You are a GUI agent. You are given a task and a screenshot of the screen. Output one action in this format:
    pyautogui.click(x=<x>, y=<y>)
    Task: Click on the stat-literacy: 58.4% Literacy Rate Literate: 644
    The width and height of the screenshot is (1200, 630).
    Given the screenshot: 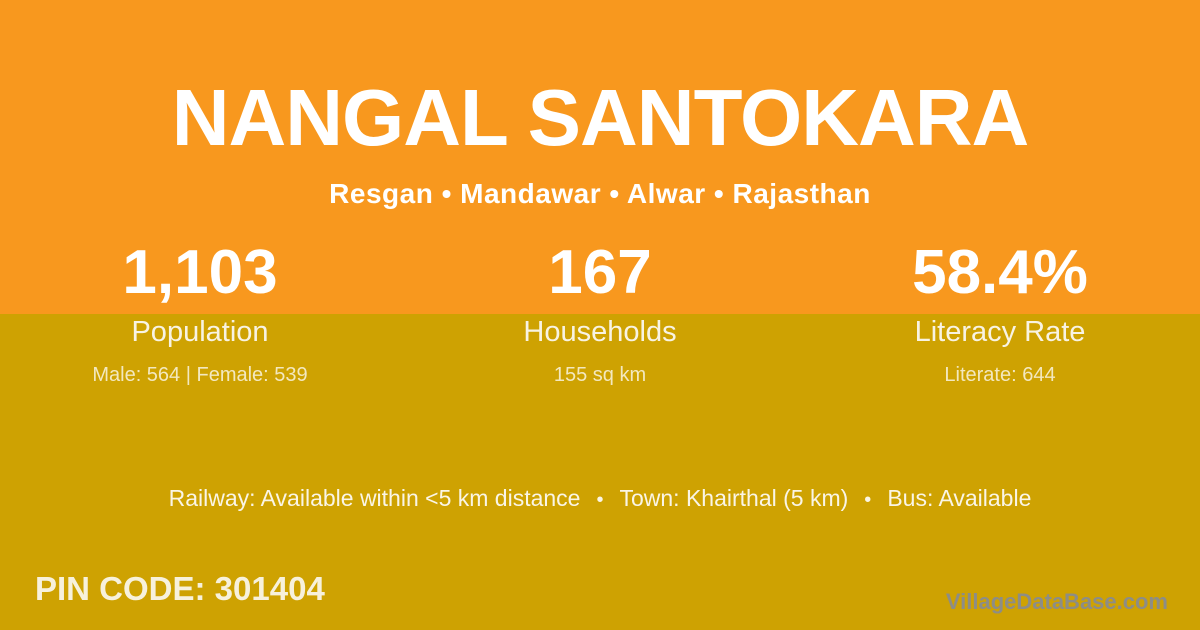 What is the action you would take?
    pyautogui.click(x=1000, y=314)
    